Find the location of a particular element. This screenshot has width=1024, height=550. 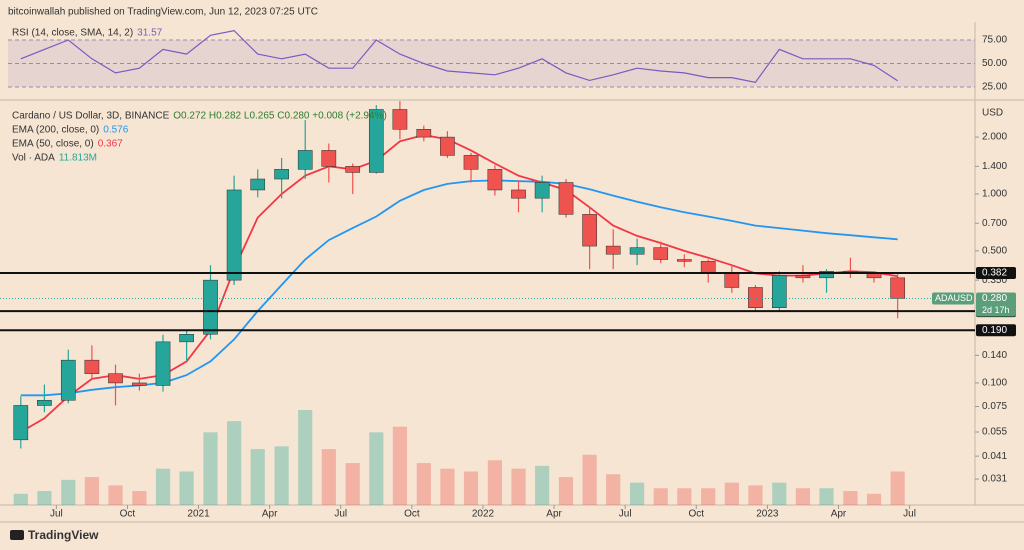

countdown-label: 2d 17h is located at coordinates (996, 310).